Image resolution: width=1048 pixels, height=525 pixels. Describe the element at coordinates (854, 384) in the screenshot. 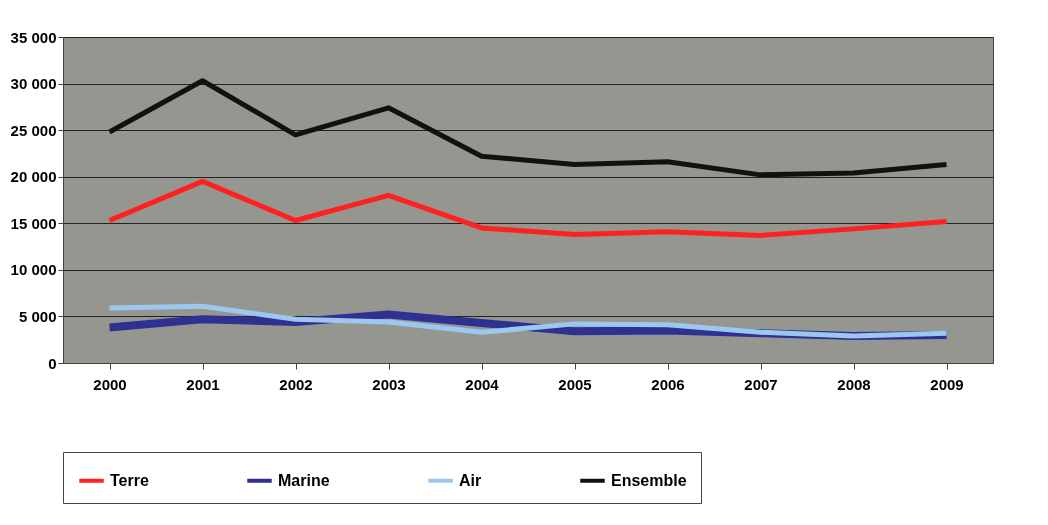

I see `x-tick-label: 2008` at that location.